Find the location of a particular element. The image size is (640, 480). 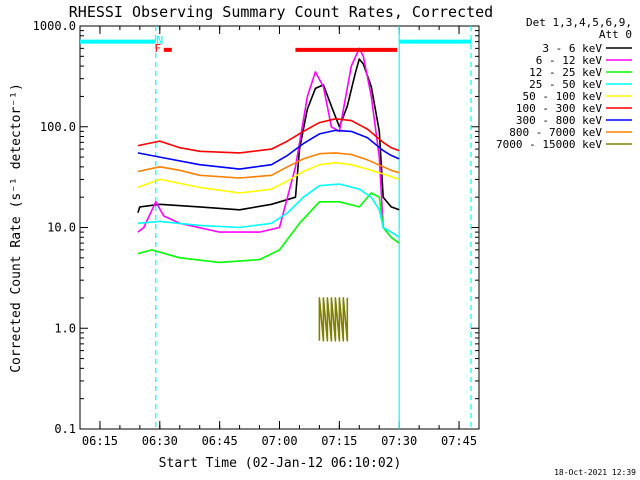

x-tick-label: 07:30 is located at coordinates (399, 441).